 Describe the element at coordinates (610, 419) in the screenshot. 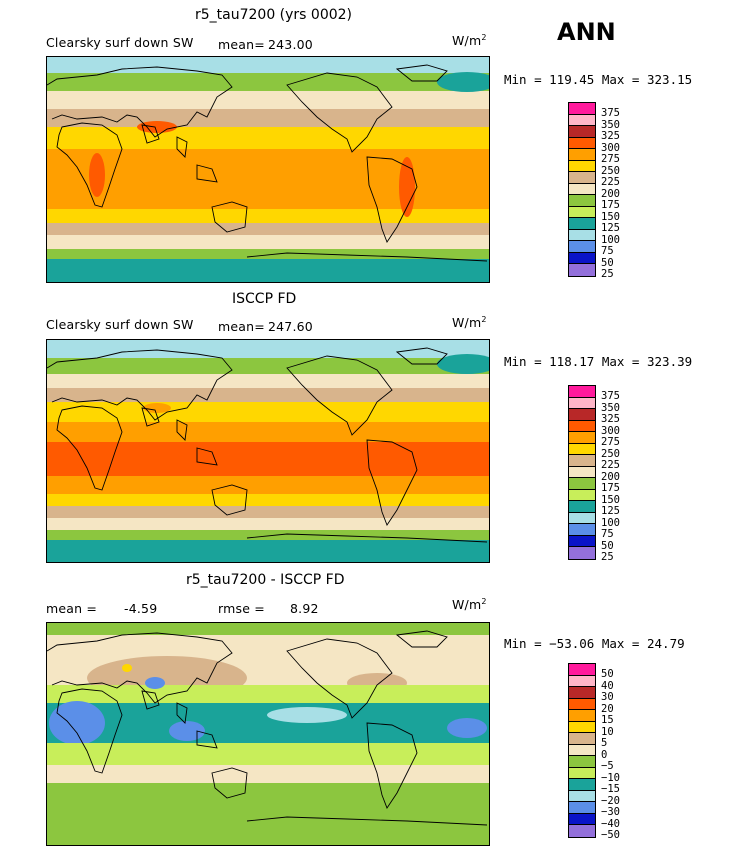

I see `colorbar-tick-label: 325` at that location.